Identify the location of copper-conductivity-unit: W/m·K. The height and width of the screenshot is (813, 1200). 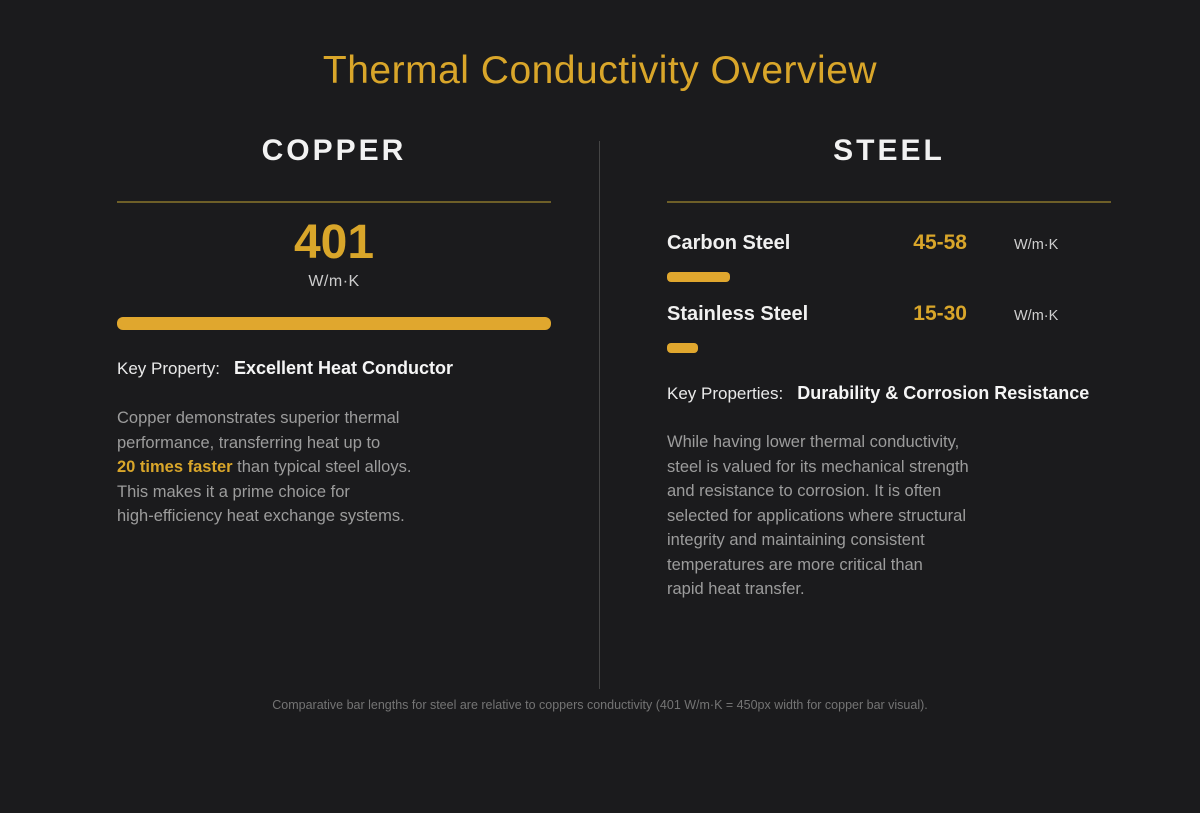
(334, 281).